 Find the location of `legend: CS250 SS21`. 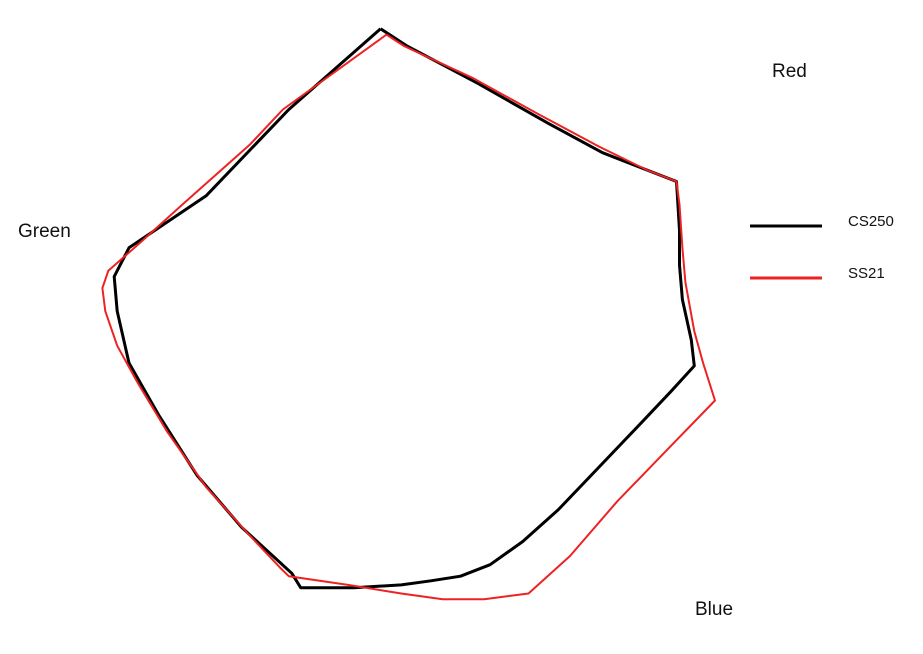

legend: CS250 SS21 is located at coordinates (822, 247).